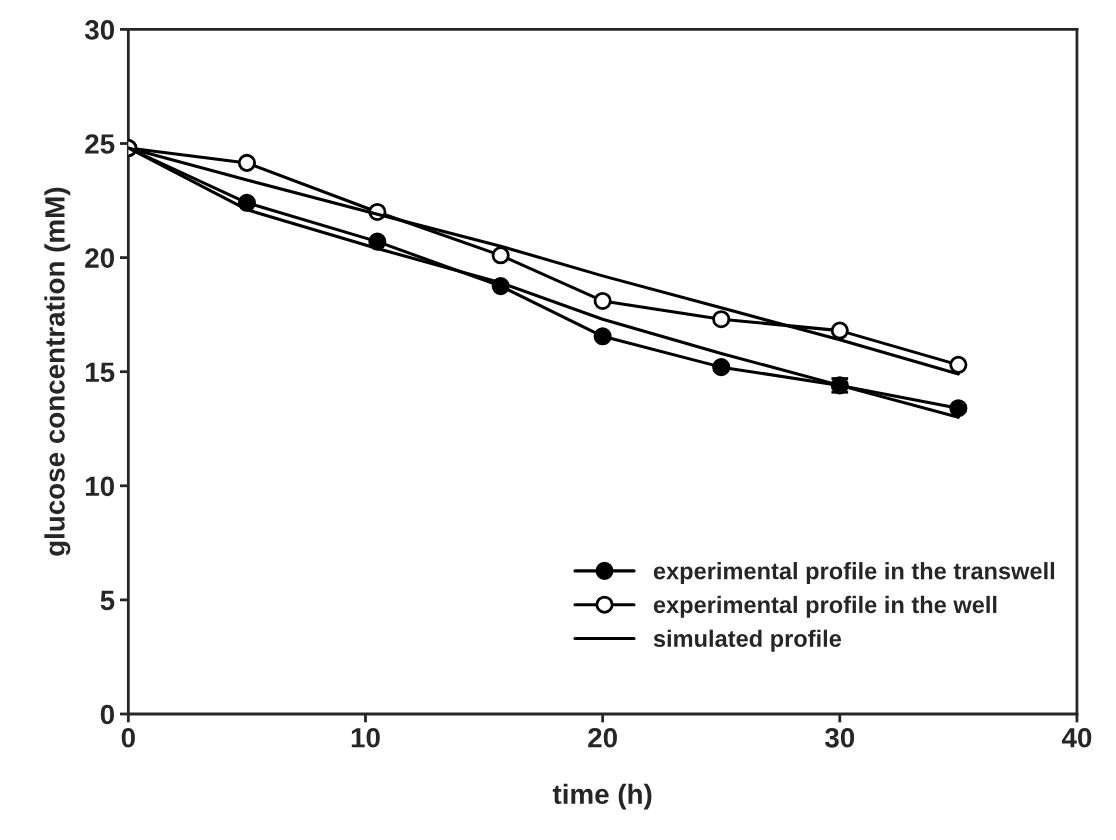 Image resolution: width=1116 pixels, height=840 pixels. Describe the element at coordinates (128, 737) in the screenshot. I see `x-tick-label: 0` at that location.